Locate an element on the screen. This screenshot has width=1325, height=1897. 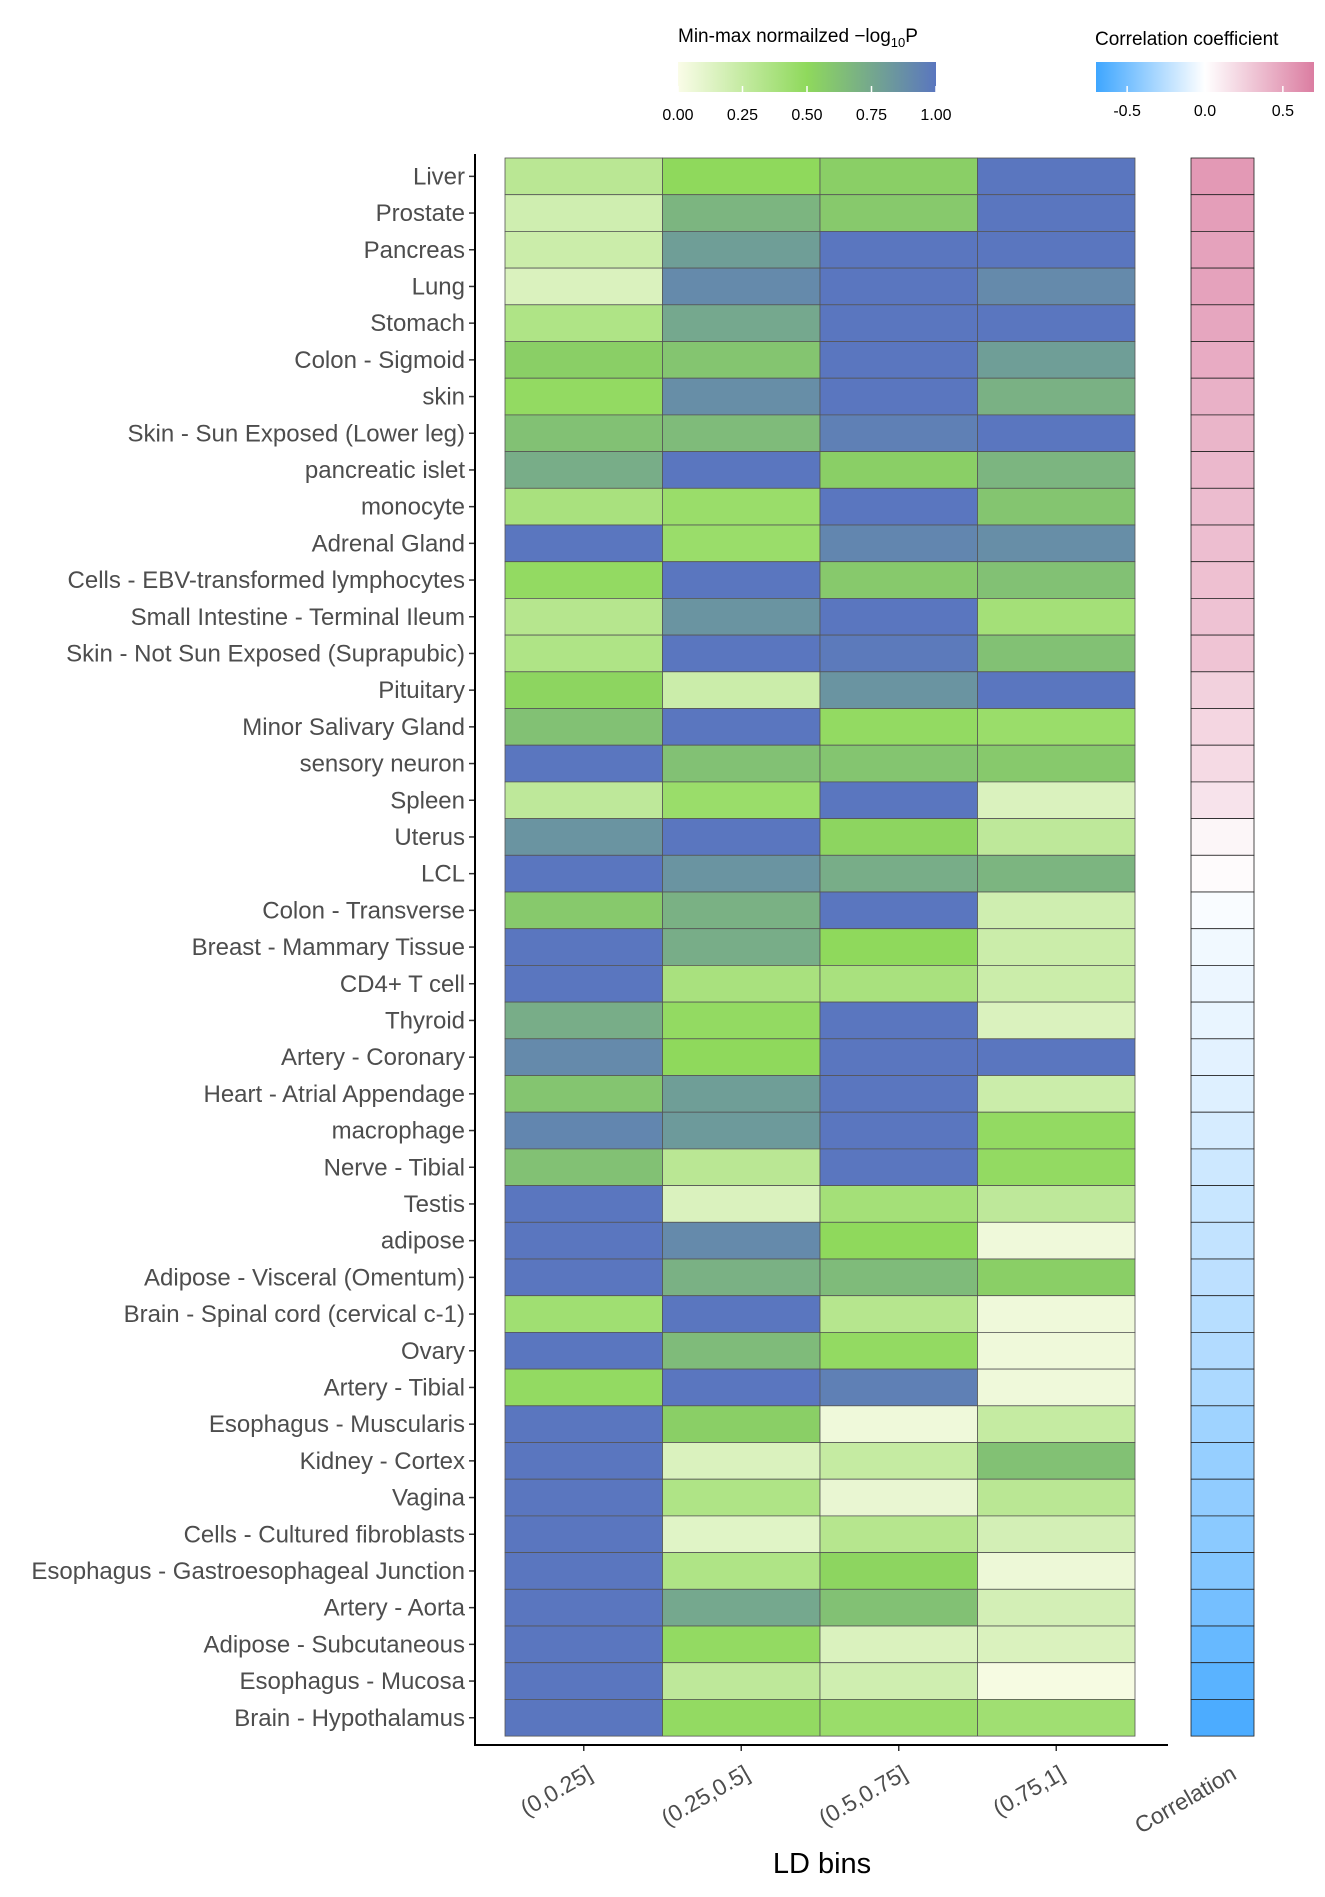
pvalue-legend-tick-label: 0.25 is located at coordinates (742, 115).